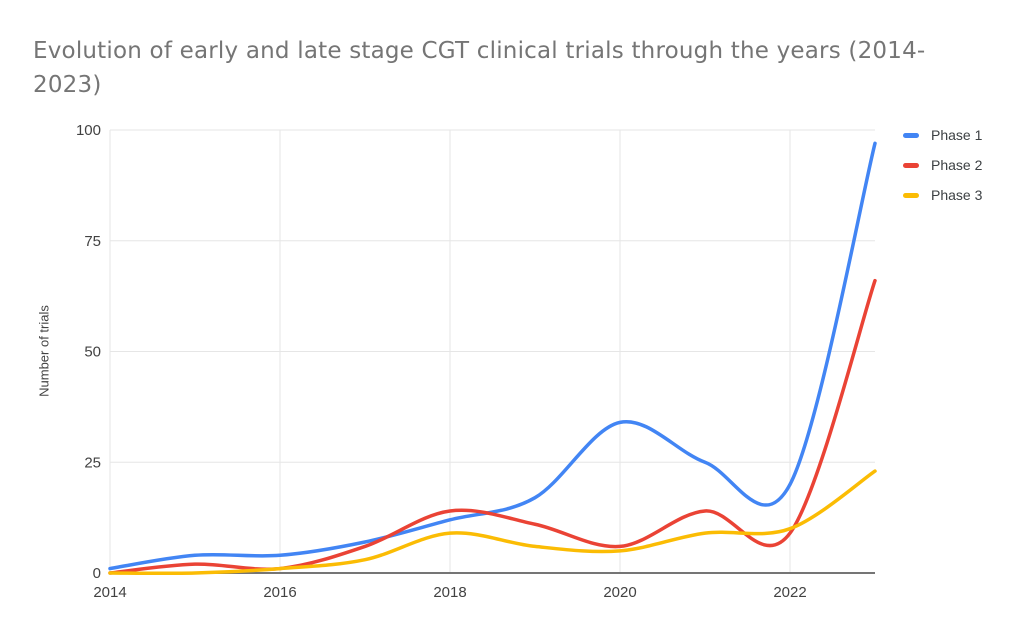  I want to click on x-tick-label-2014: 2014, so click(109, 592).